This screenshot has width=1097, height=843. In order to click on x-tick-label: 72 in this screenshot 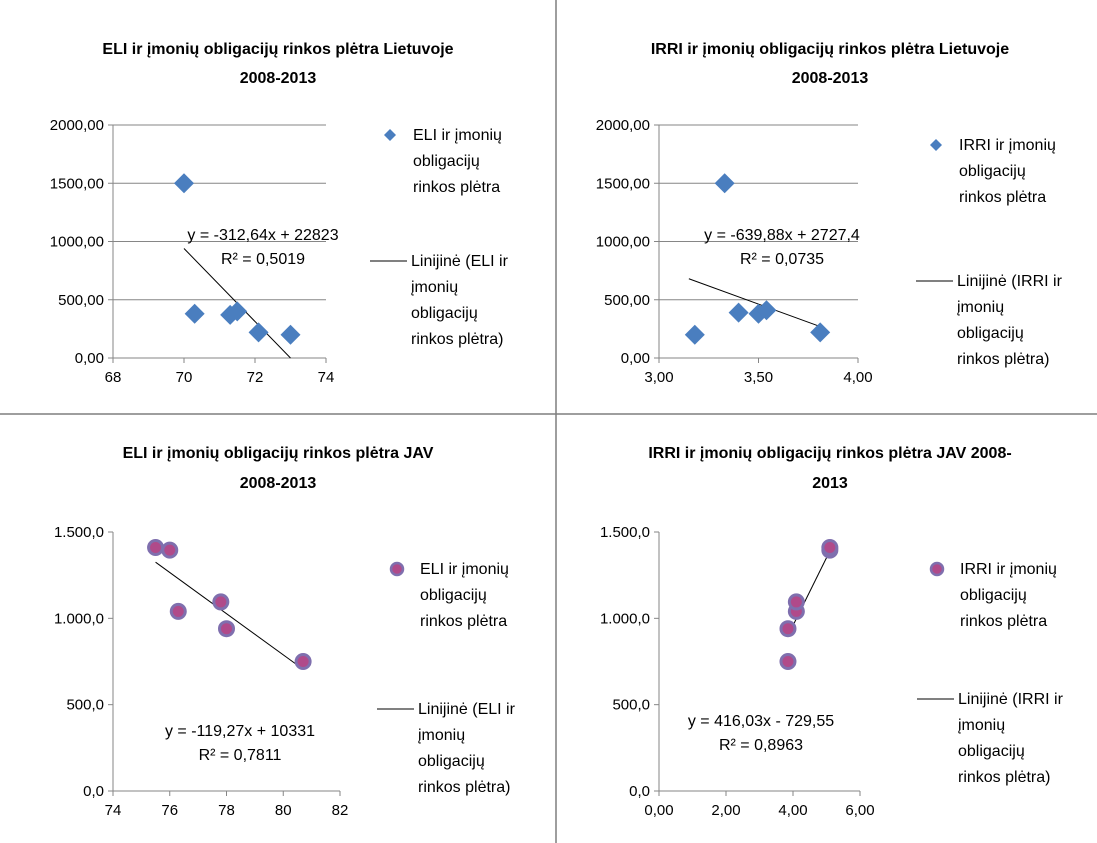, I will do `click(255, 377)`.